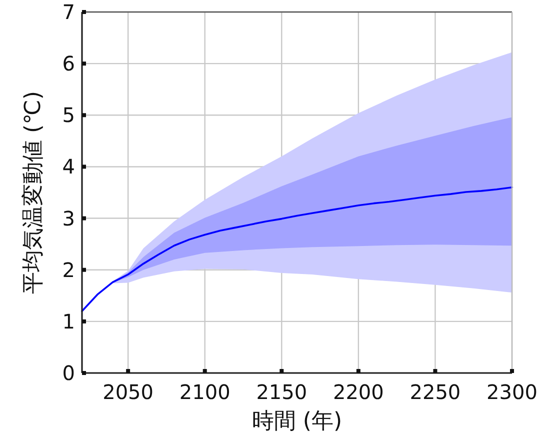  Describe the element at coordinates (33, 192) in the screenshot. I see `ylabel: 平均気温変動値 (℃)` at that location.